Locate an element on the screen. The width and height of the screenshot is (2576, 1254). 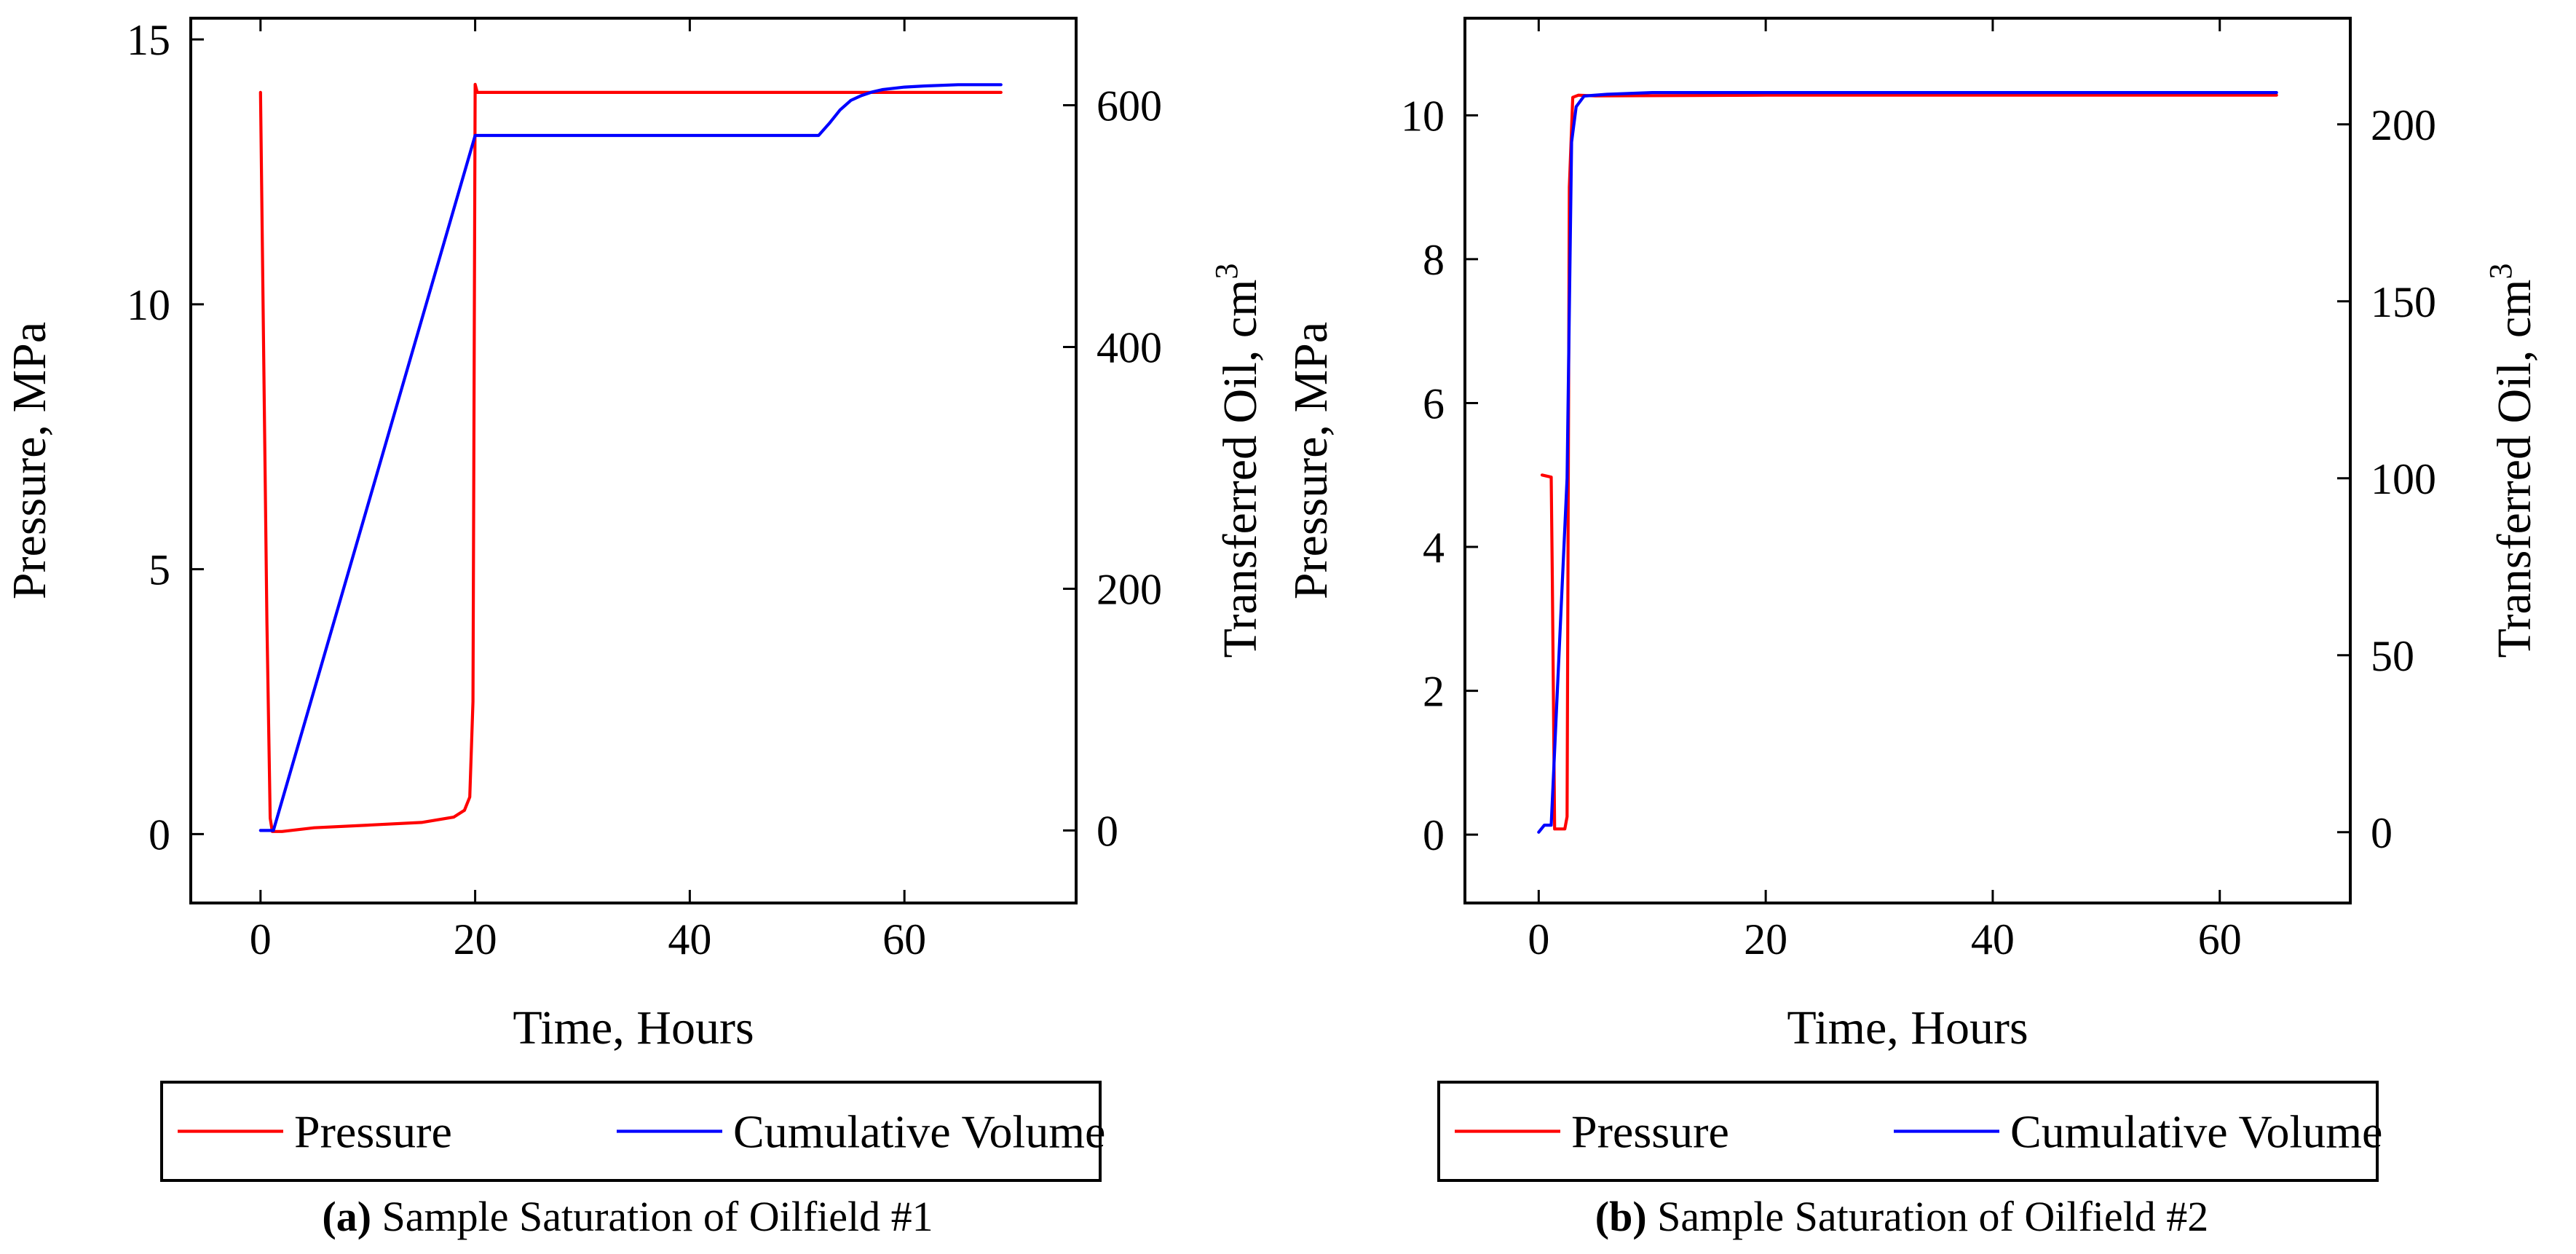
panel-a-caption: (a) Sample Saturation of Oilfield #1 is located at coordinates (627, 1216).